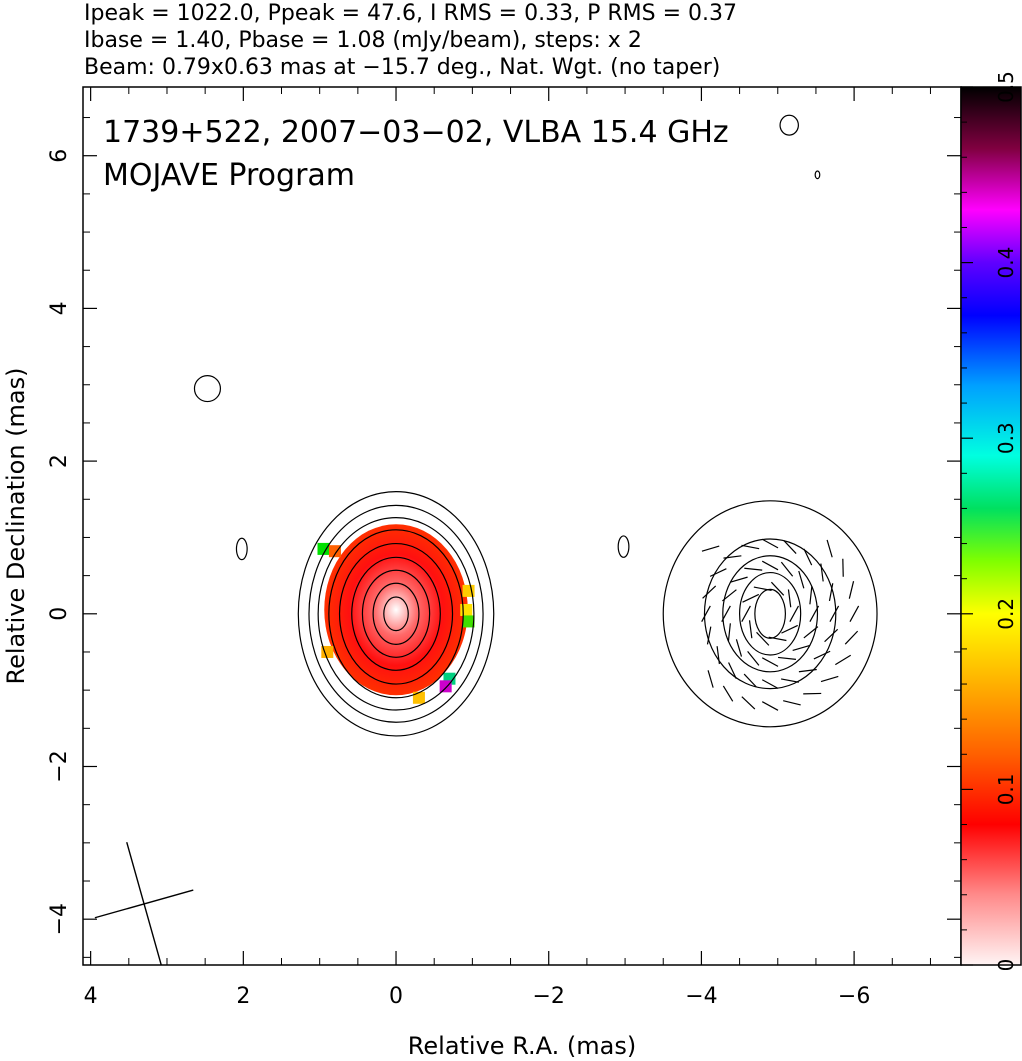 This screenshot has width=1022, height=1061. Describe the element at coordinates (59, 308) in the screenshot. I see `y-tick-label: 4` at that location.